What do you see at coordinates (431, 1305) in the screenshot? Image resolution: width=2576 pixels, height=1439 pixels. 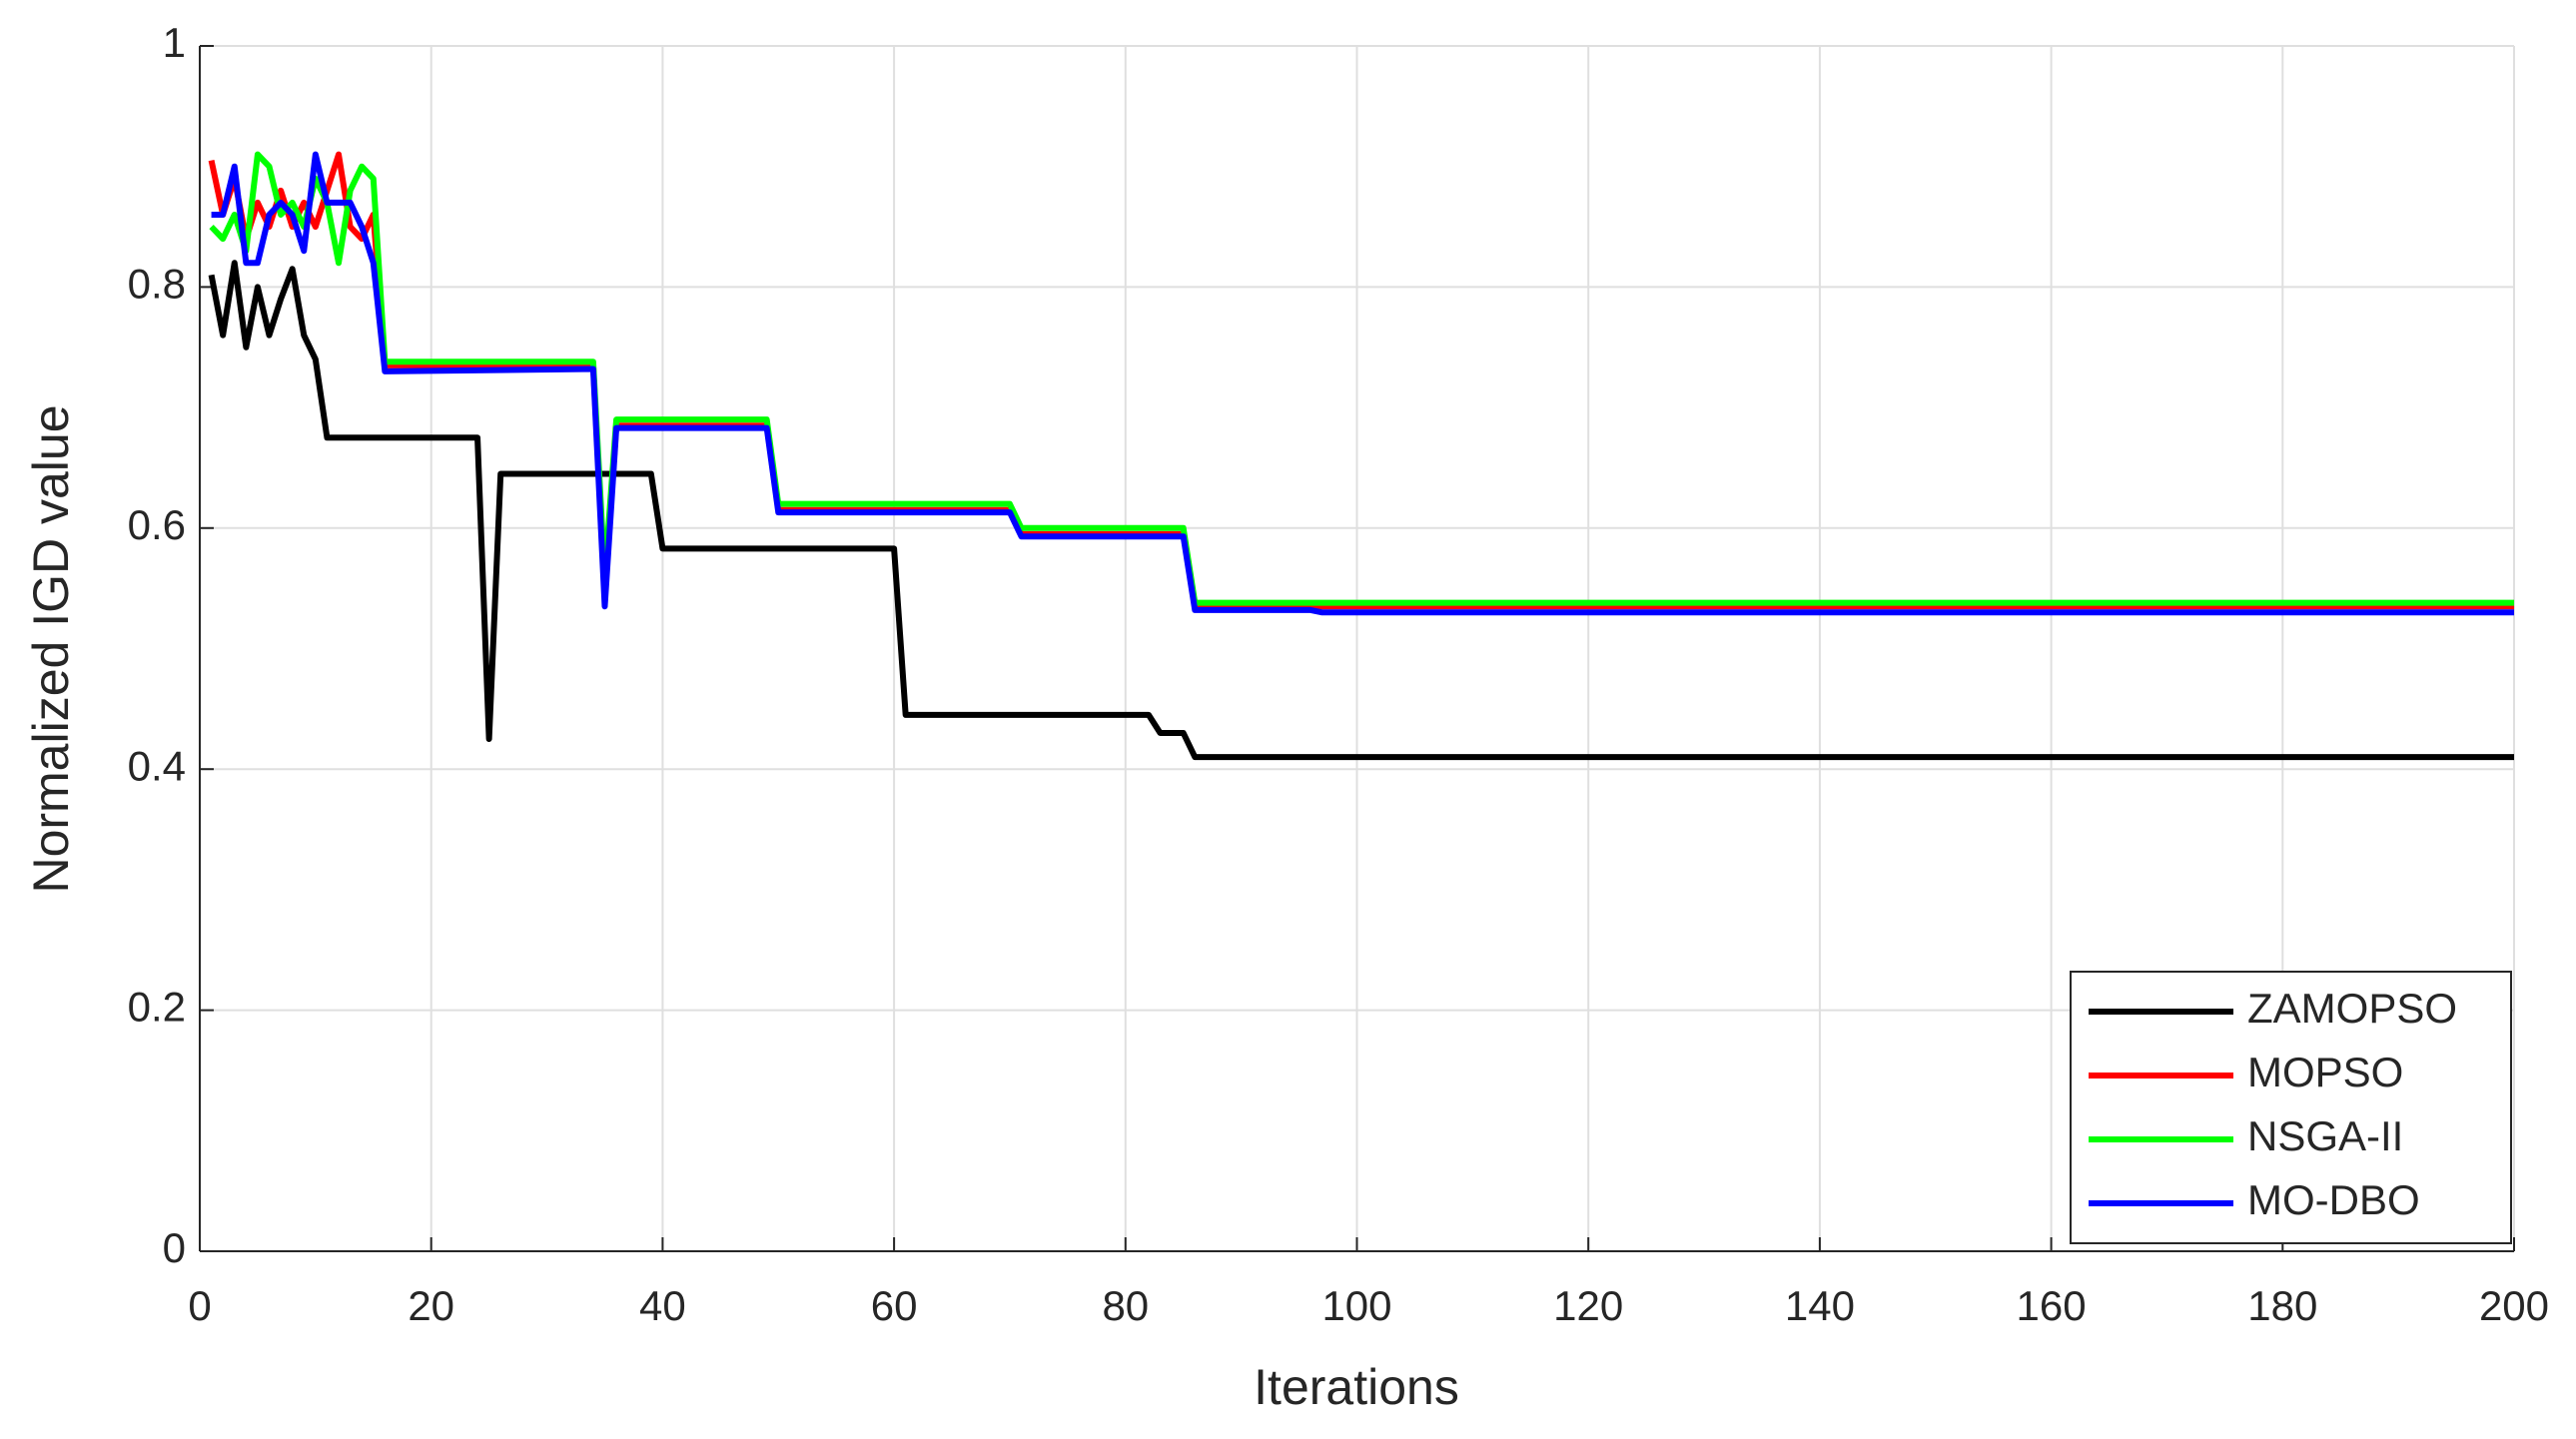 I see `x-tick-label: 20` at bounding box center [431, 1305].